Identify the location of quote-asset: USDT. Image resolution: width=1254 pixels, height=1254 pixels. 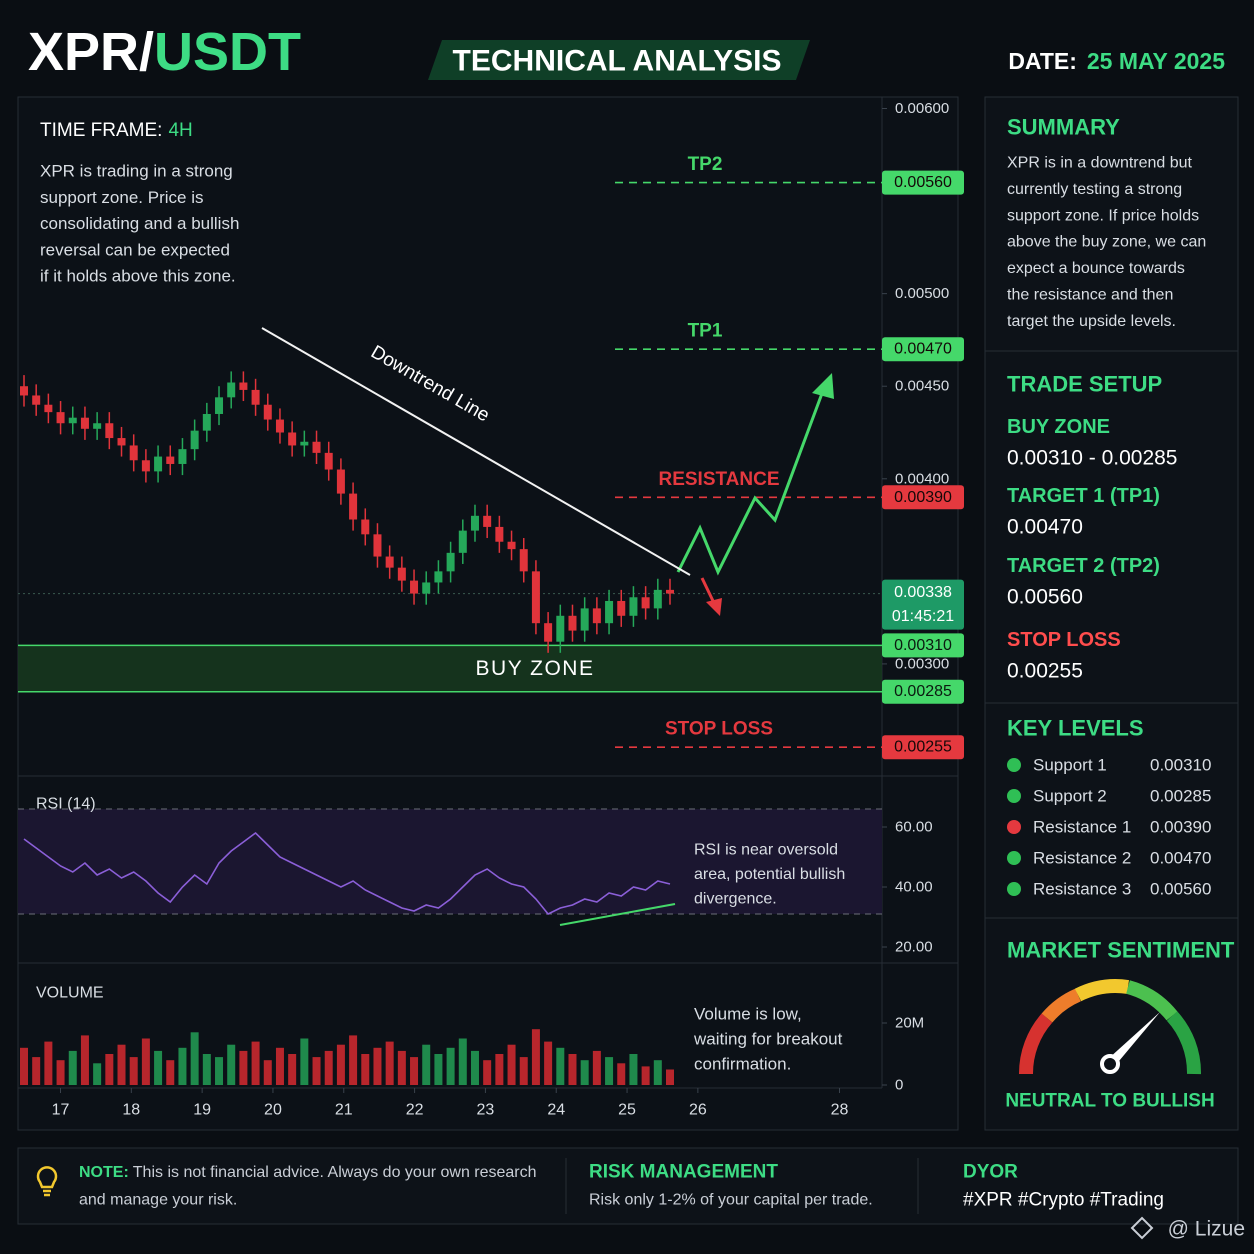
(227, 52).